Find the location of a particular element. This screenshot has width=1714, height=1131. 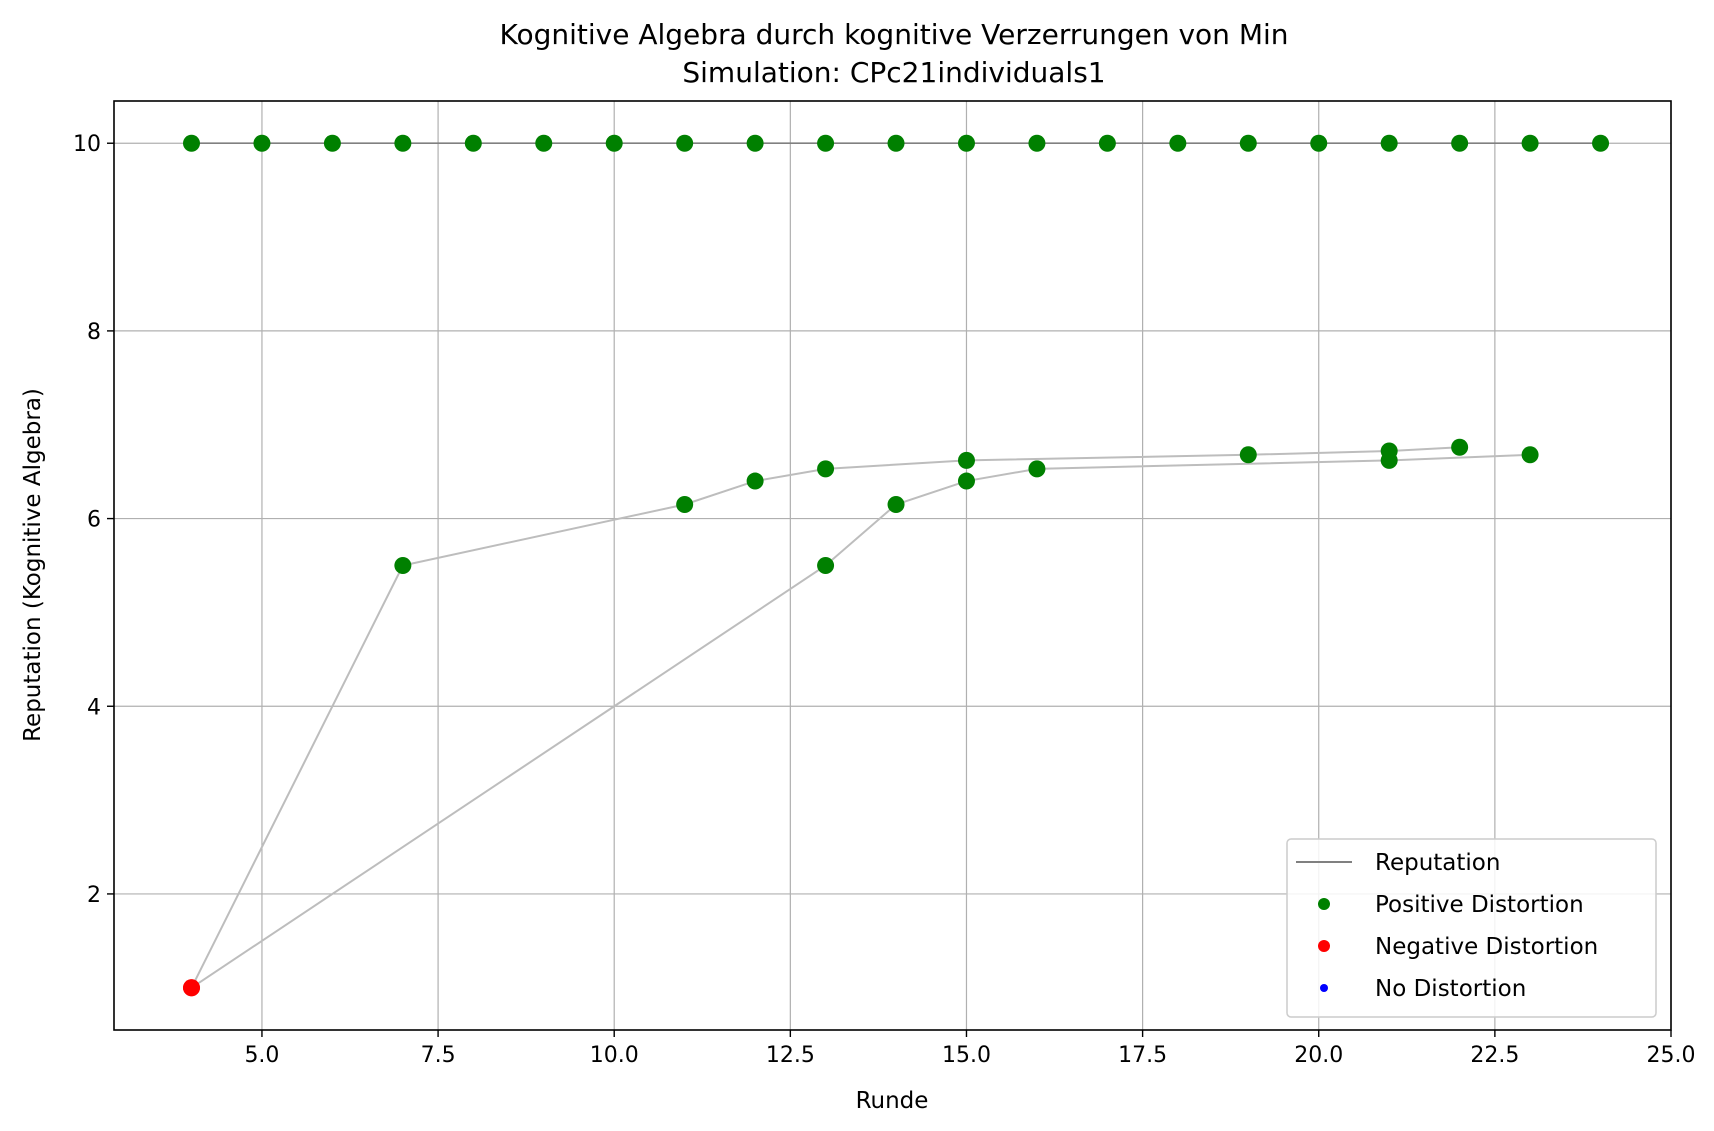

legend-label-negative: Negative Distortion is located at coordinates (1486, 947).